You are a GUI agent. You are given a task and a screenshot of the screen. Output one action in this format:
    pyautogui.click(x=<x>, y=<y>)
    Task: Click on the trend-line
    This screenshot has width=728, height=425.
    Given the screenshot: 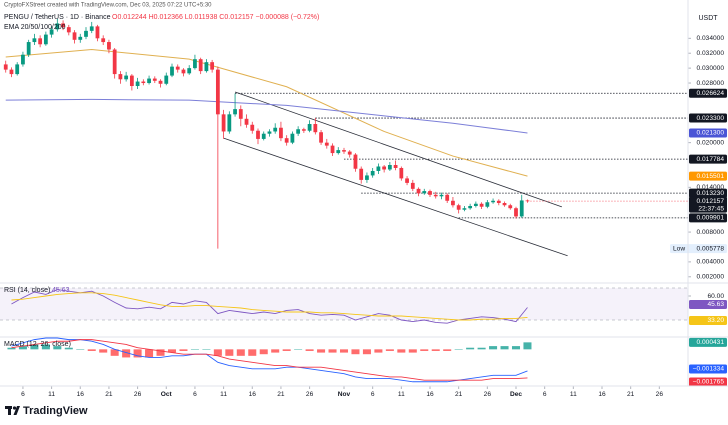 What is the action you would take?
    pyautogui.click(x=395, y=197)
    